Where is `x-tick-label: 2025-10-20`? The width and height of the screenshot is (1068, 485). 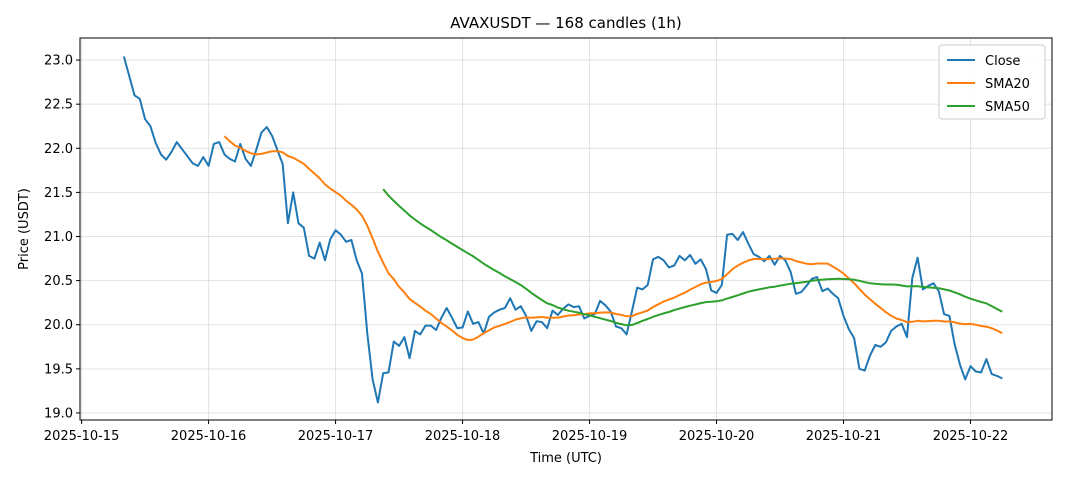 x-tick-label: 2025-10-20 is located at coordinates (717, 436).